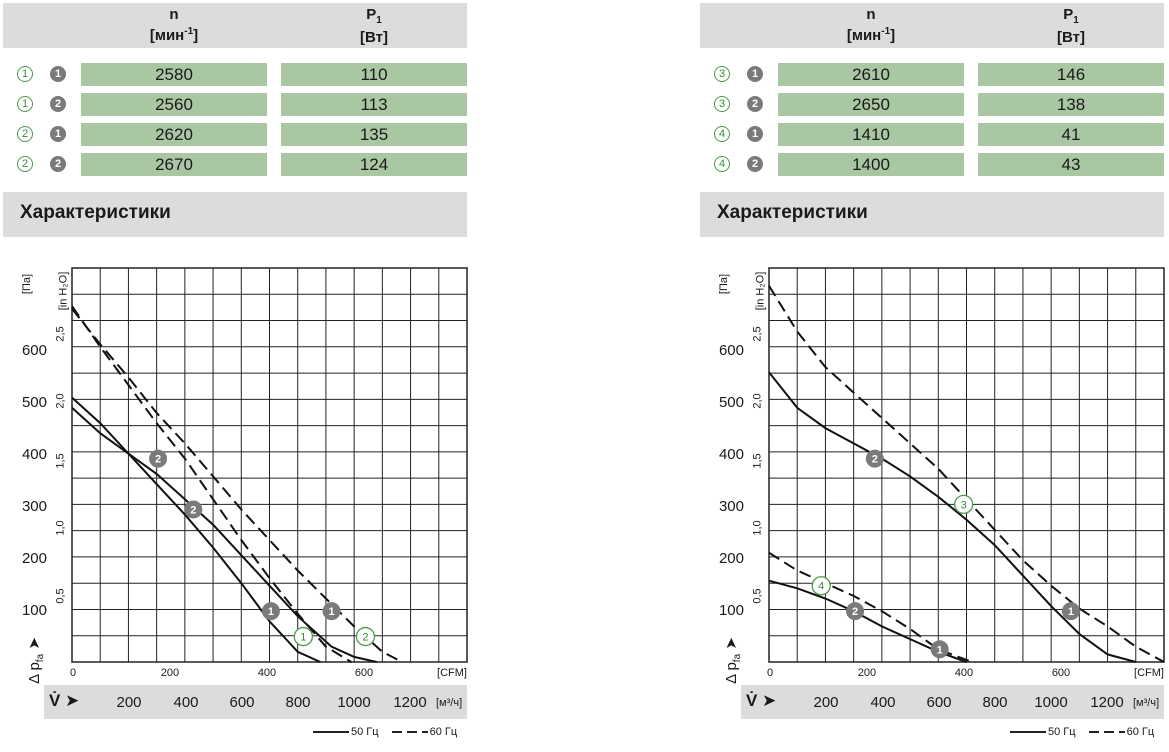 The width and height of the screenshot is (1169, 752). What do you see at coordinates (34, 506) in the screenshot?
I see `y-tick-label: 300` at bounding box center [34, 506].